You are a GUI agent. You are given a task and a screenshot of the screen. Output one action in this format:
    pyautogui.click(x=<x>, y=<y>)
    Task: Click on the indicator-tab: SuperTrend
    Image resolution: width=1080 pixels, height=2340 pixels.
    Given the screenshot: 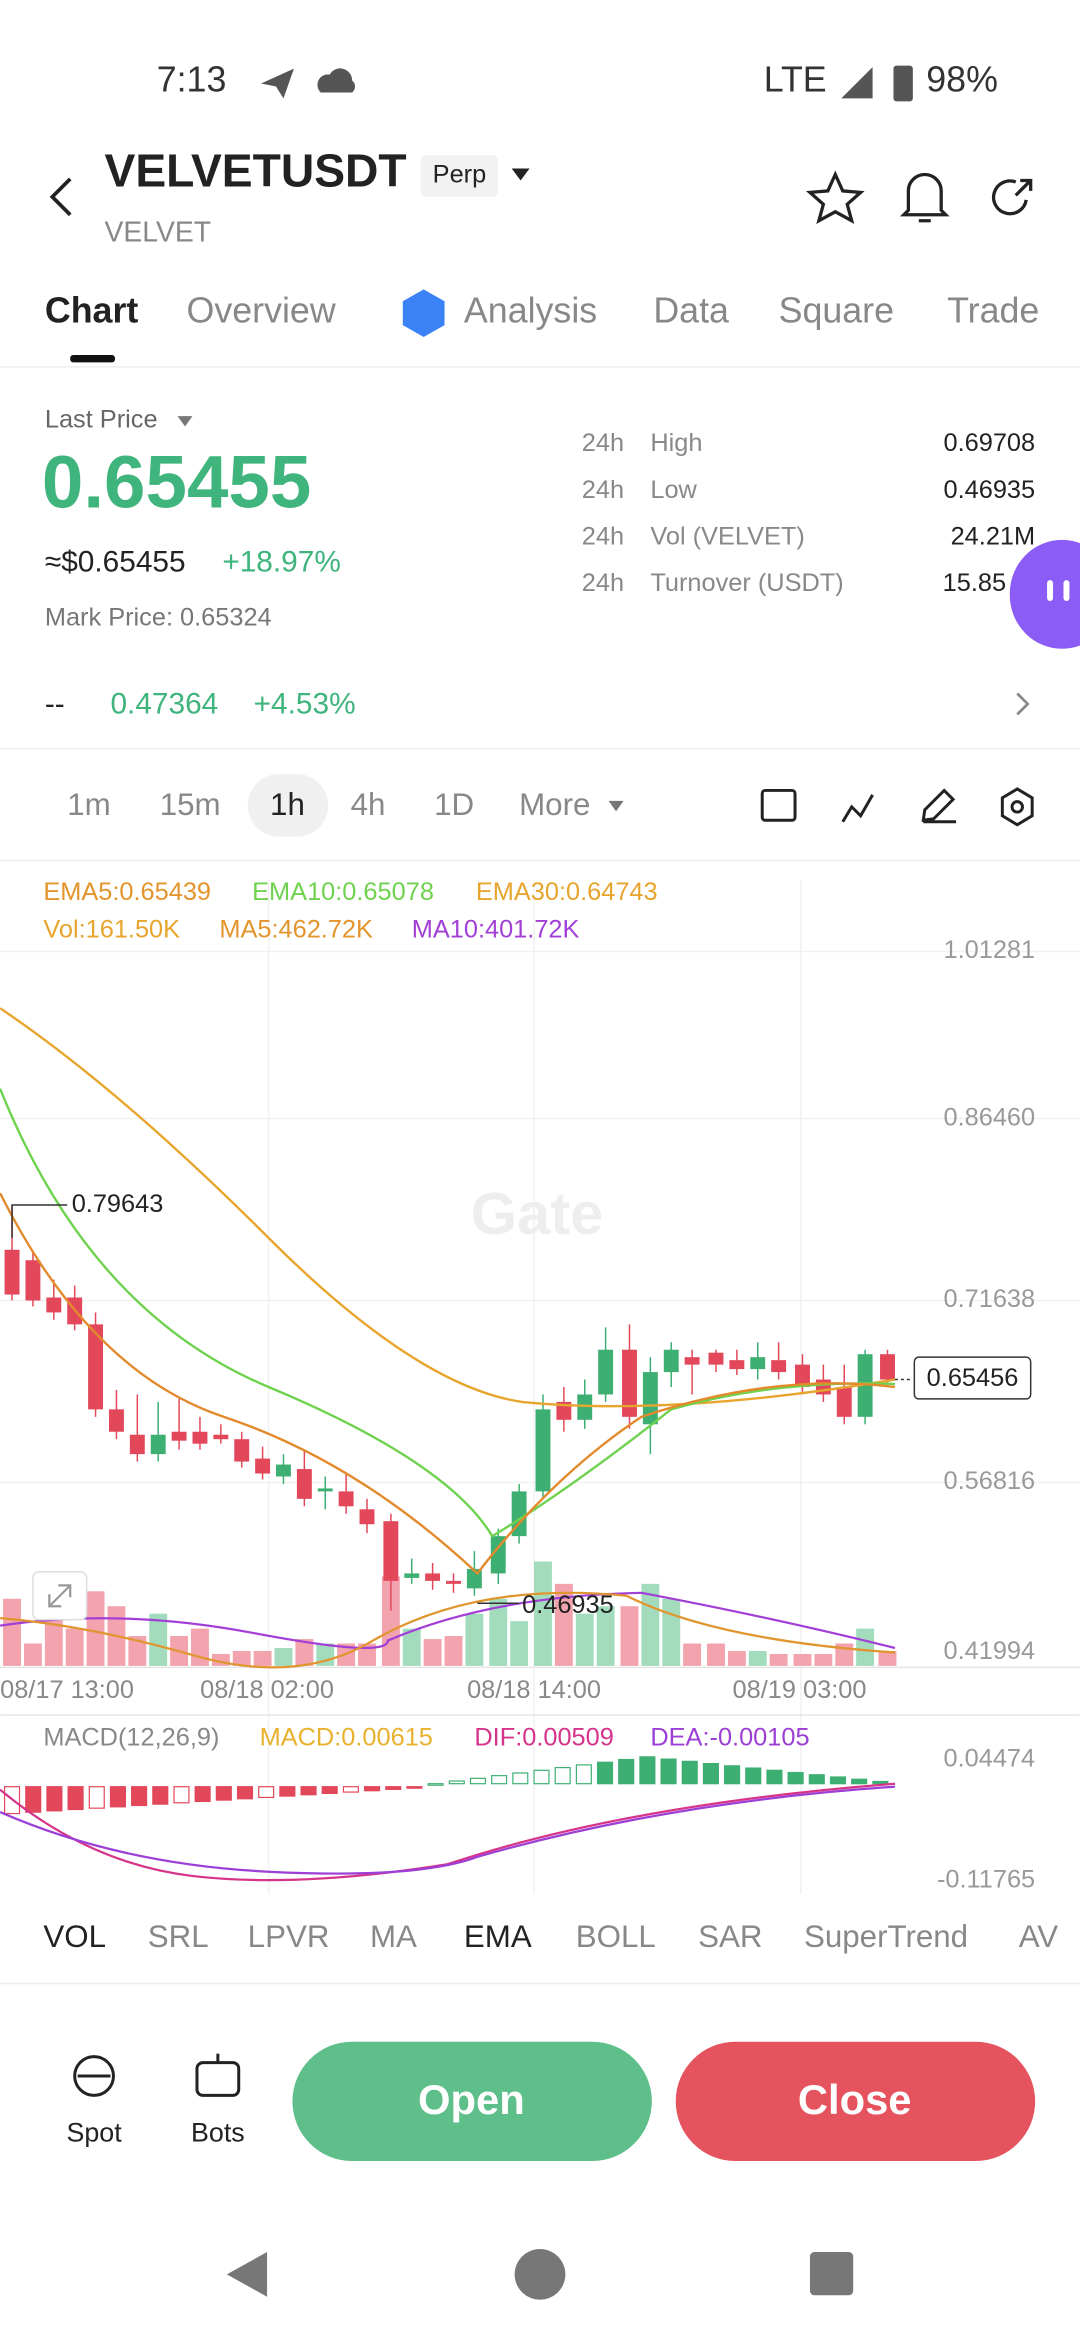 What is the action you would take?
    pyautogui.click(x=886, y=1936)
    